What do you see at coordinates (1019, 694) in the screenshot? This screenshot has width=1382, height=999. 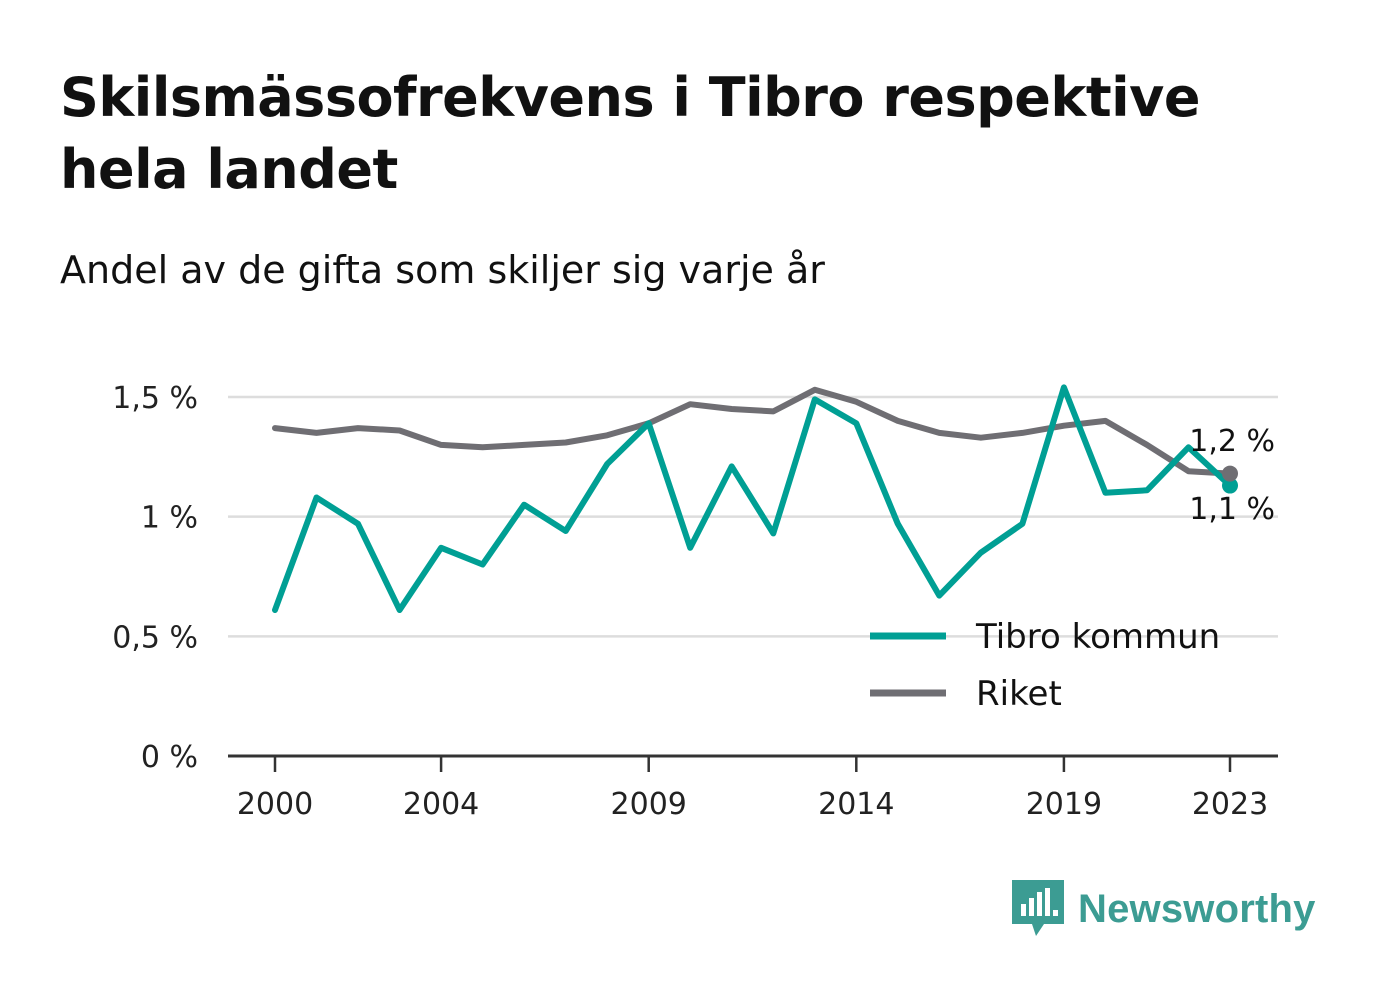 I see `legend-item-riket-label: Riket` at bounding box center [1019, 694].